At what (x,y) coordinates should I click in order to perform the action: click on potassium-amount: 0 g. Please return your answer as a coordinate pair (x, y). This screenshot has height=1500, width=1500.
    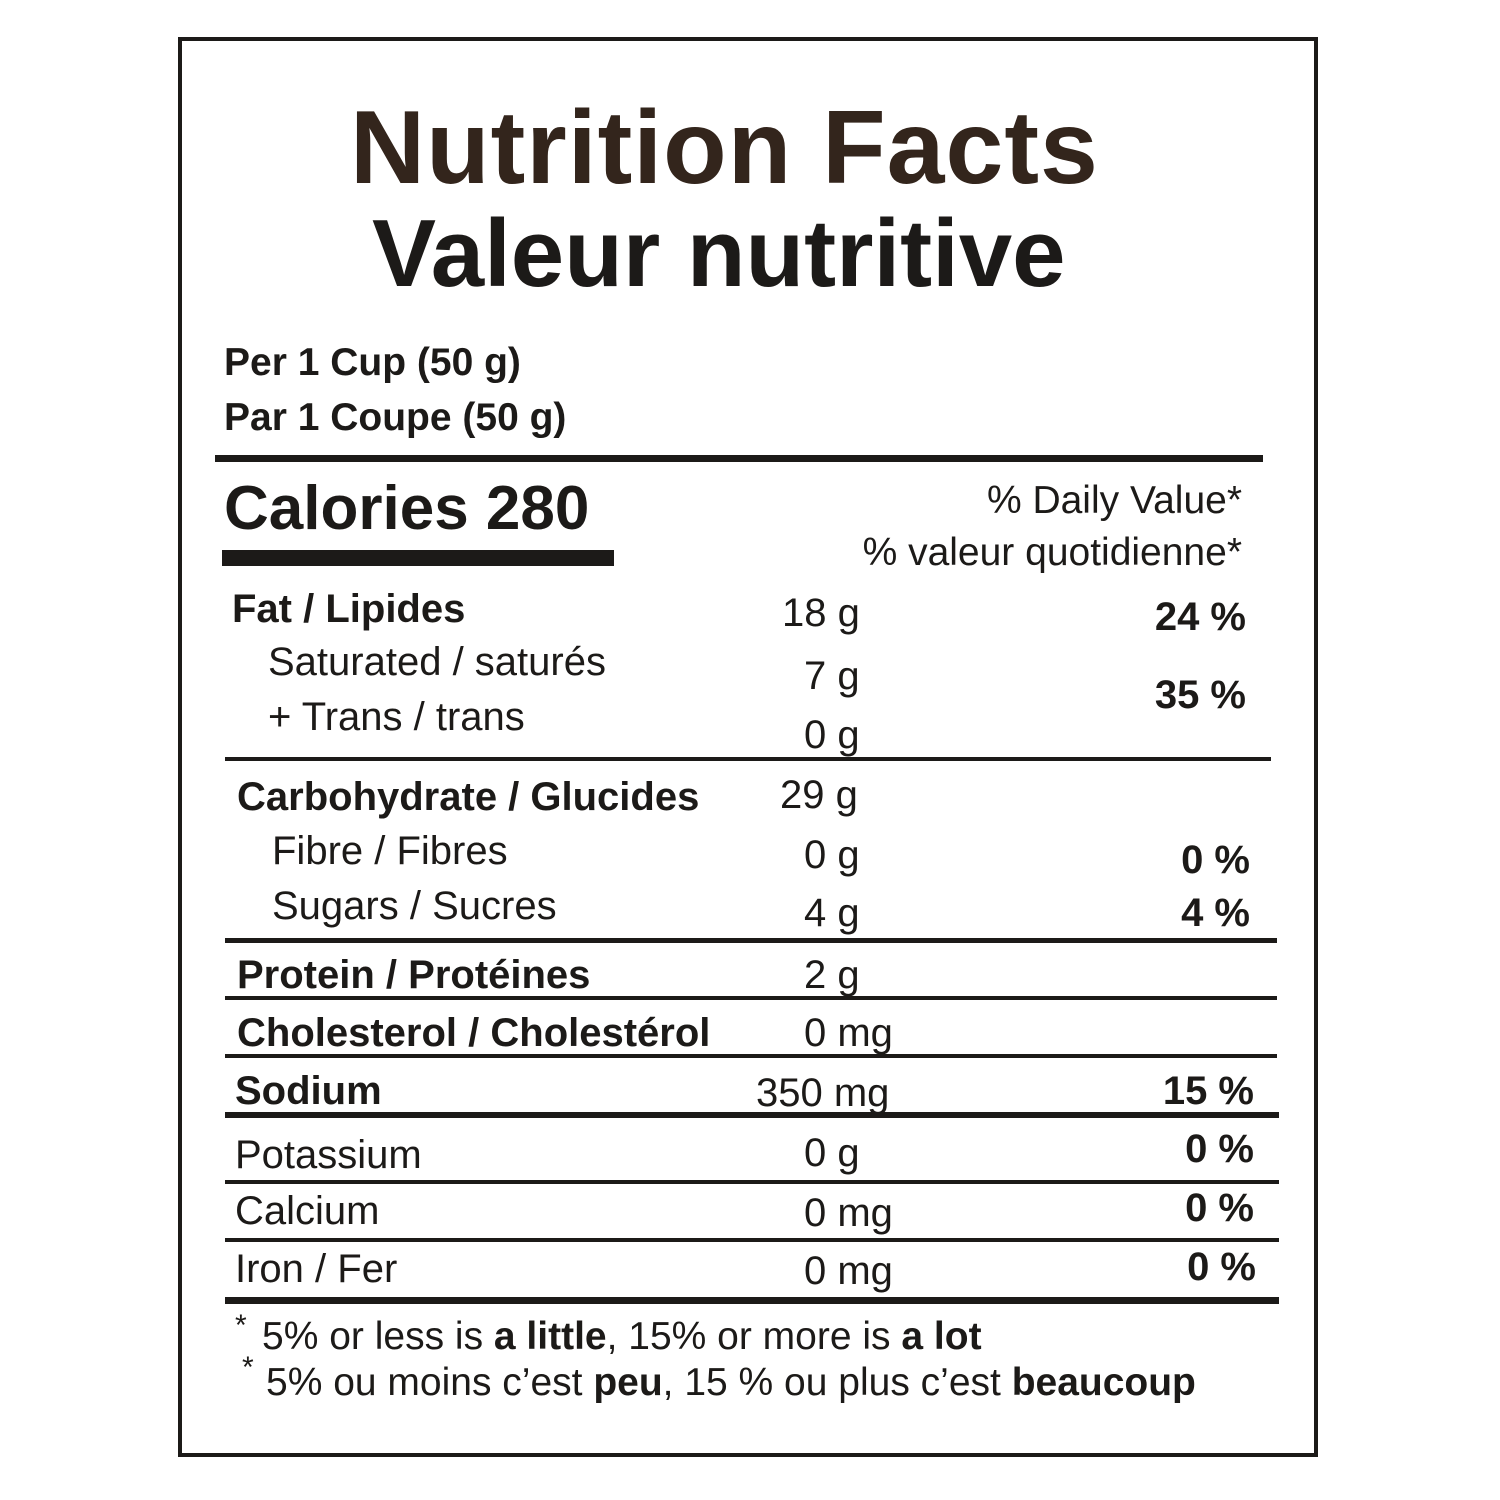
    Looking at the image, I should click on (832, 1153).